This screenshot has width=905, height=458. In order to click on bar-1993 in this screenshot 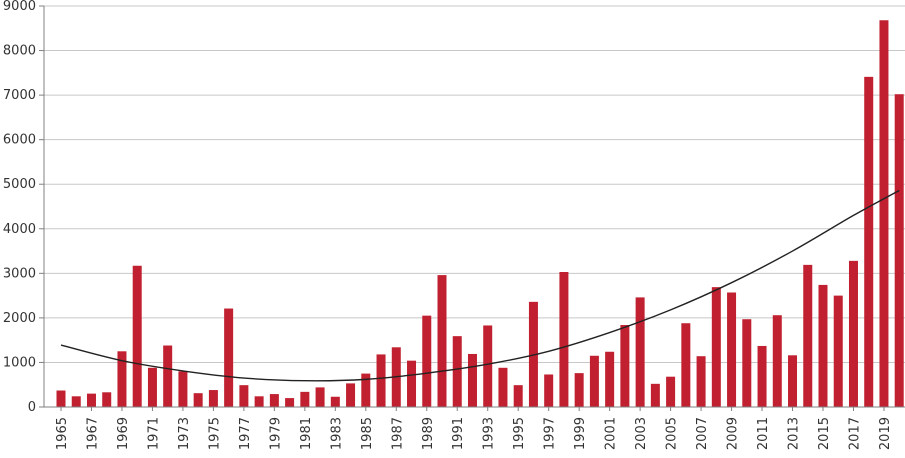, I will do `click(488, 366)`.